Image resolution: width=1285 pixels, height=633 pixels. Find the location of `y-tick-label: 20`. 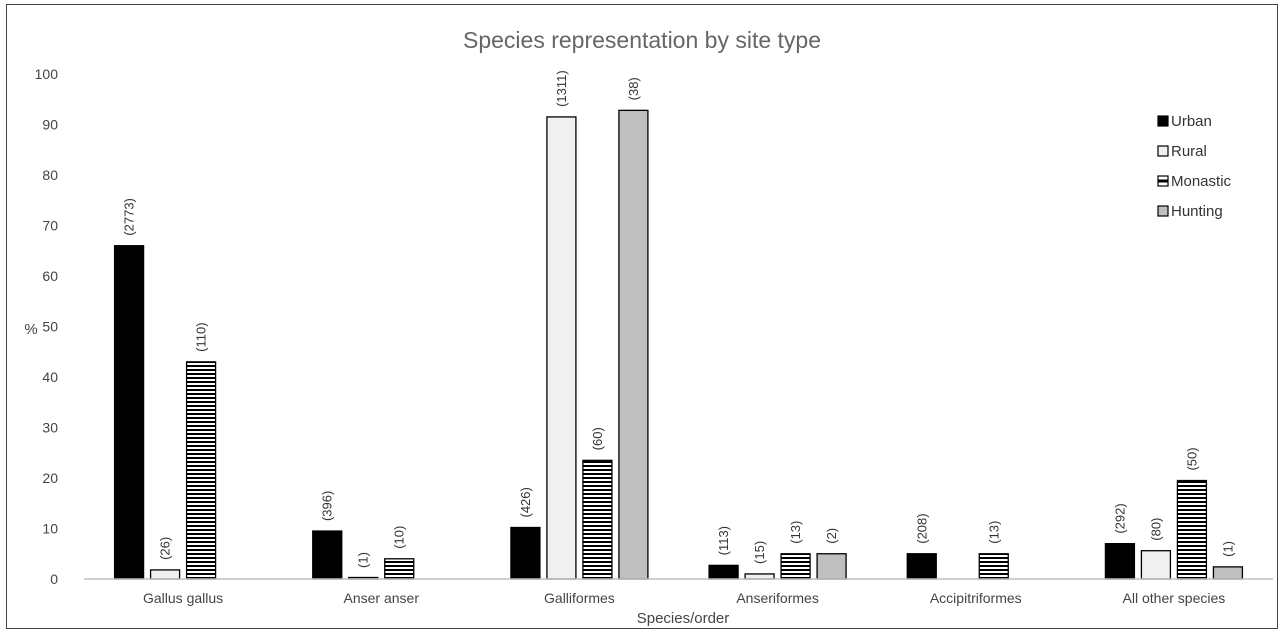

y-tick-label: 20 is located at coordinates (50, 478).